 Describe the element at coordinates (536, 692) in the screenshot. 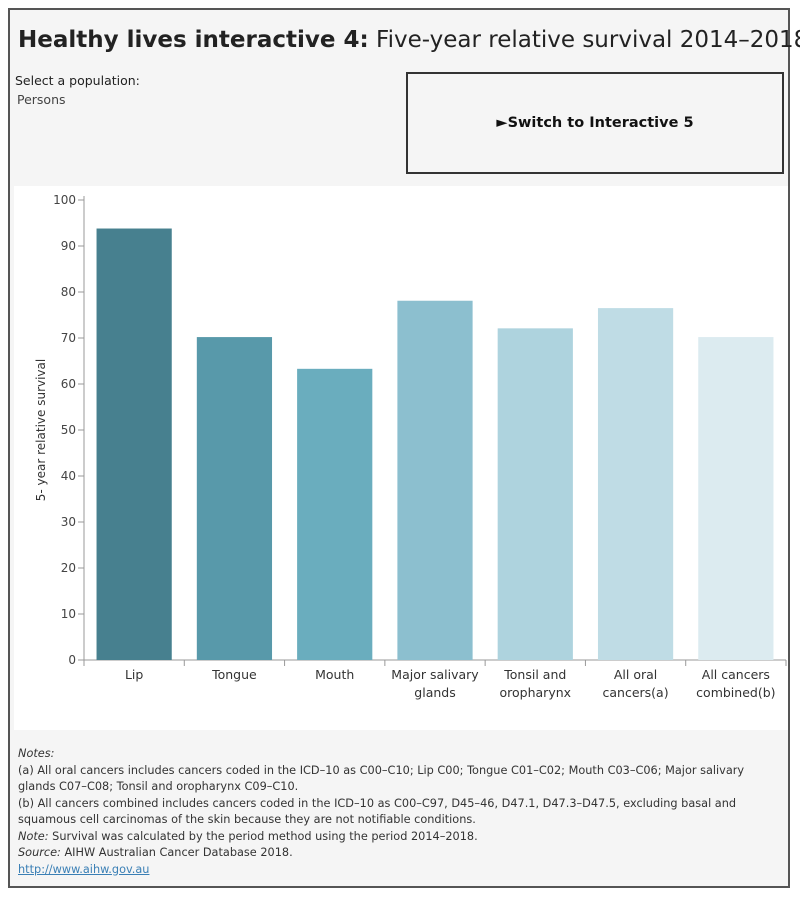

I see `x-category-label: oropharynx` at that location.